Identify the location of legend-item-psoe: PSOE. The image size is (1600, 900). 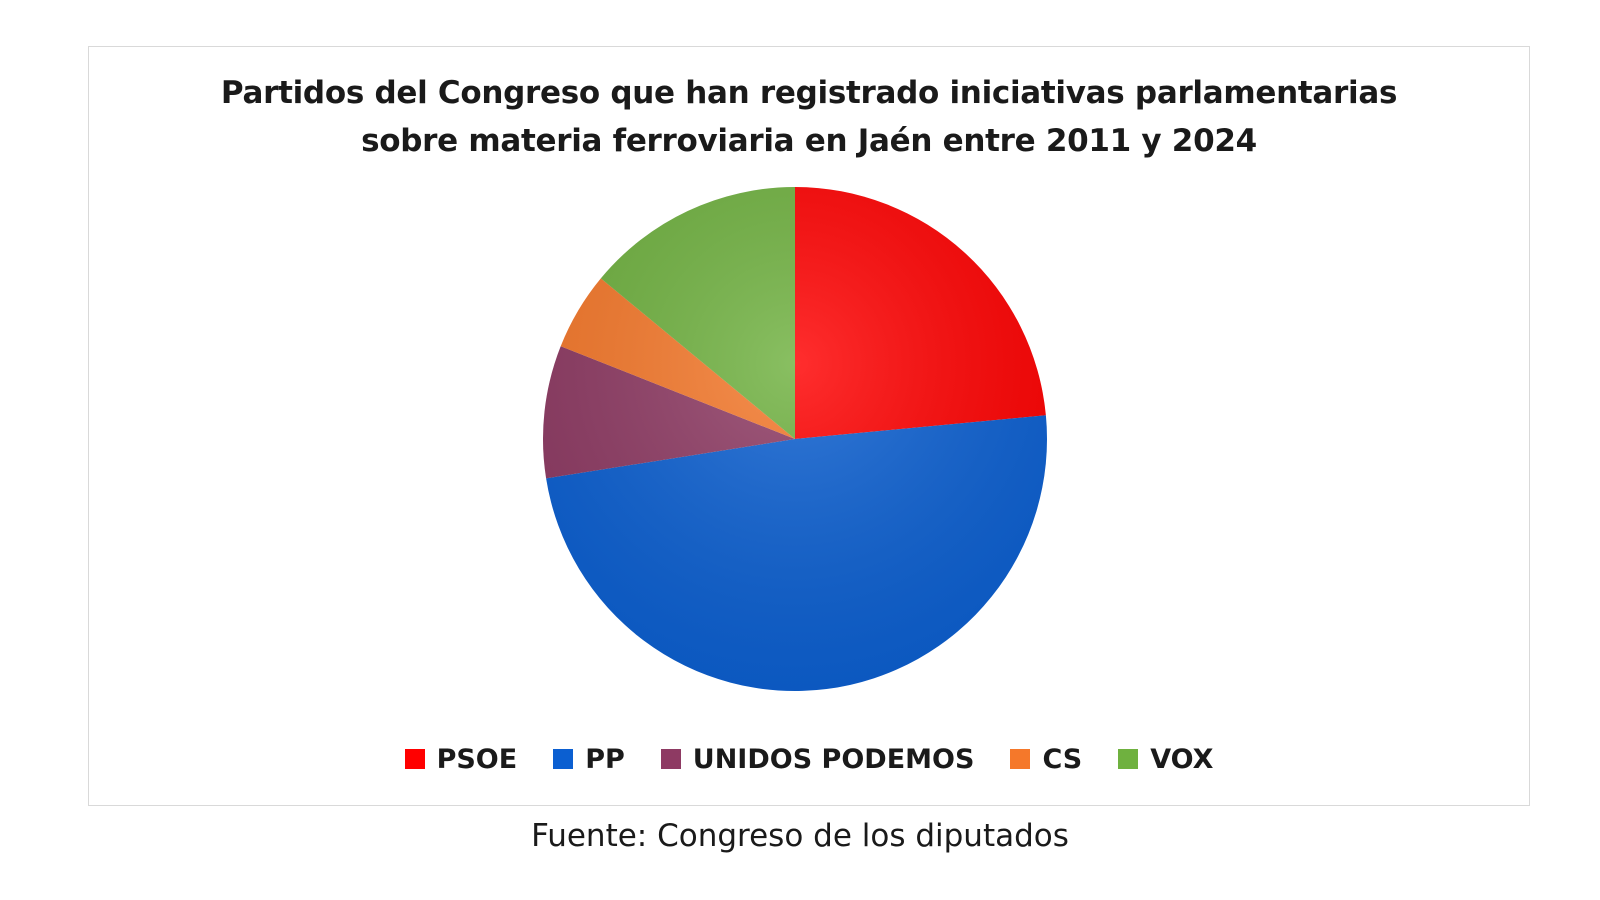
(461, 759).